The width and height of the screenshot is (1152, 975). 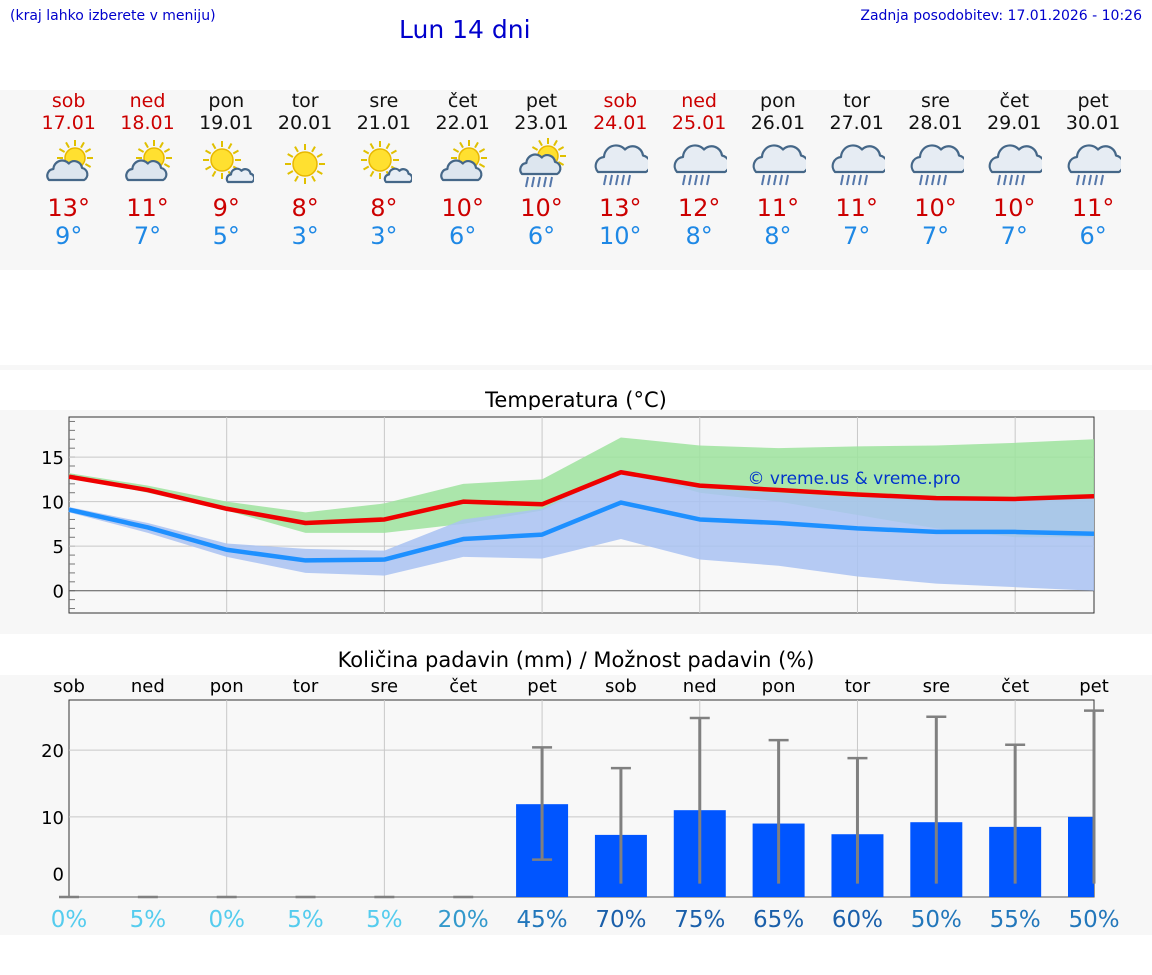 I want to click on day-name: pet, so click(x=541, y=101).